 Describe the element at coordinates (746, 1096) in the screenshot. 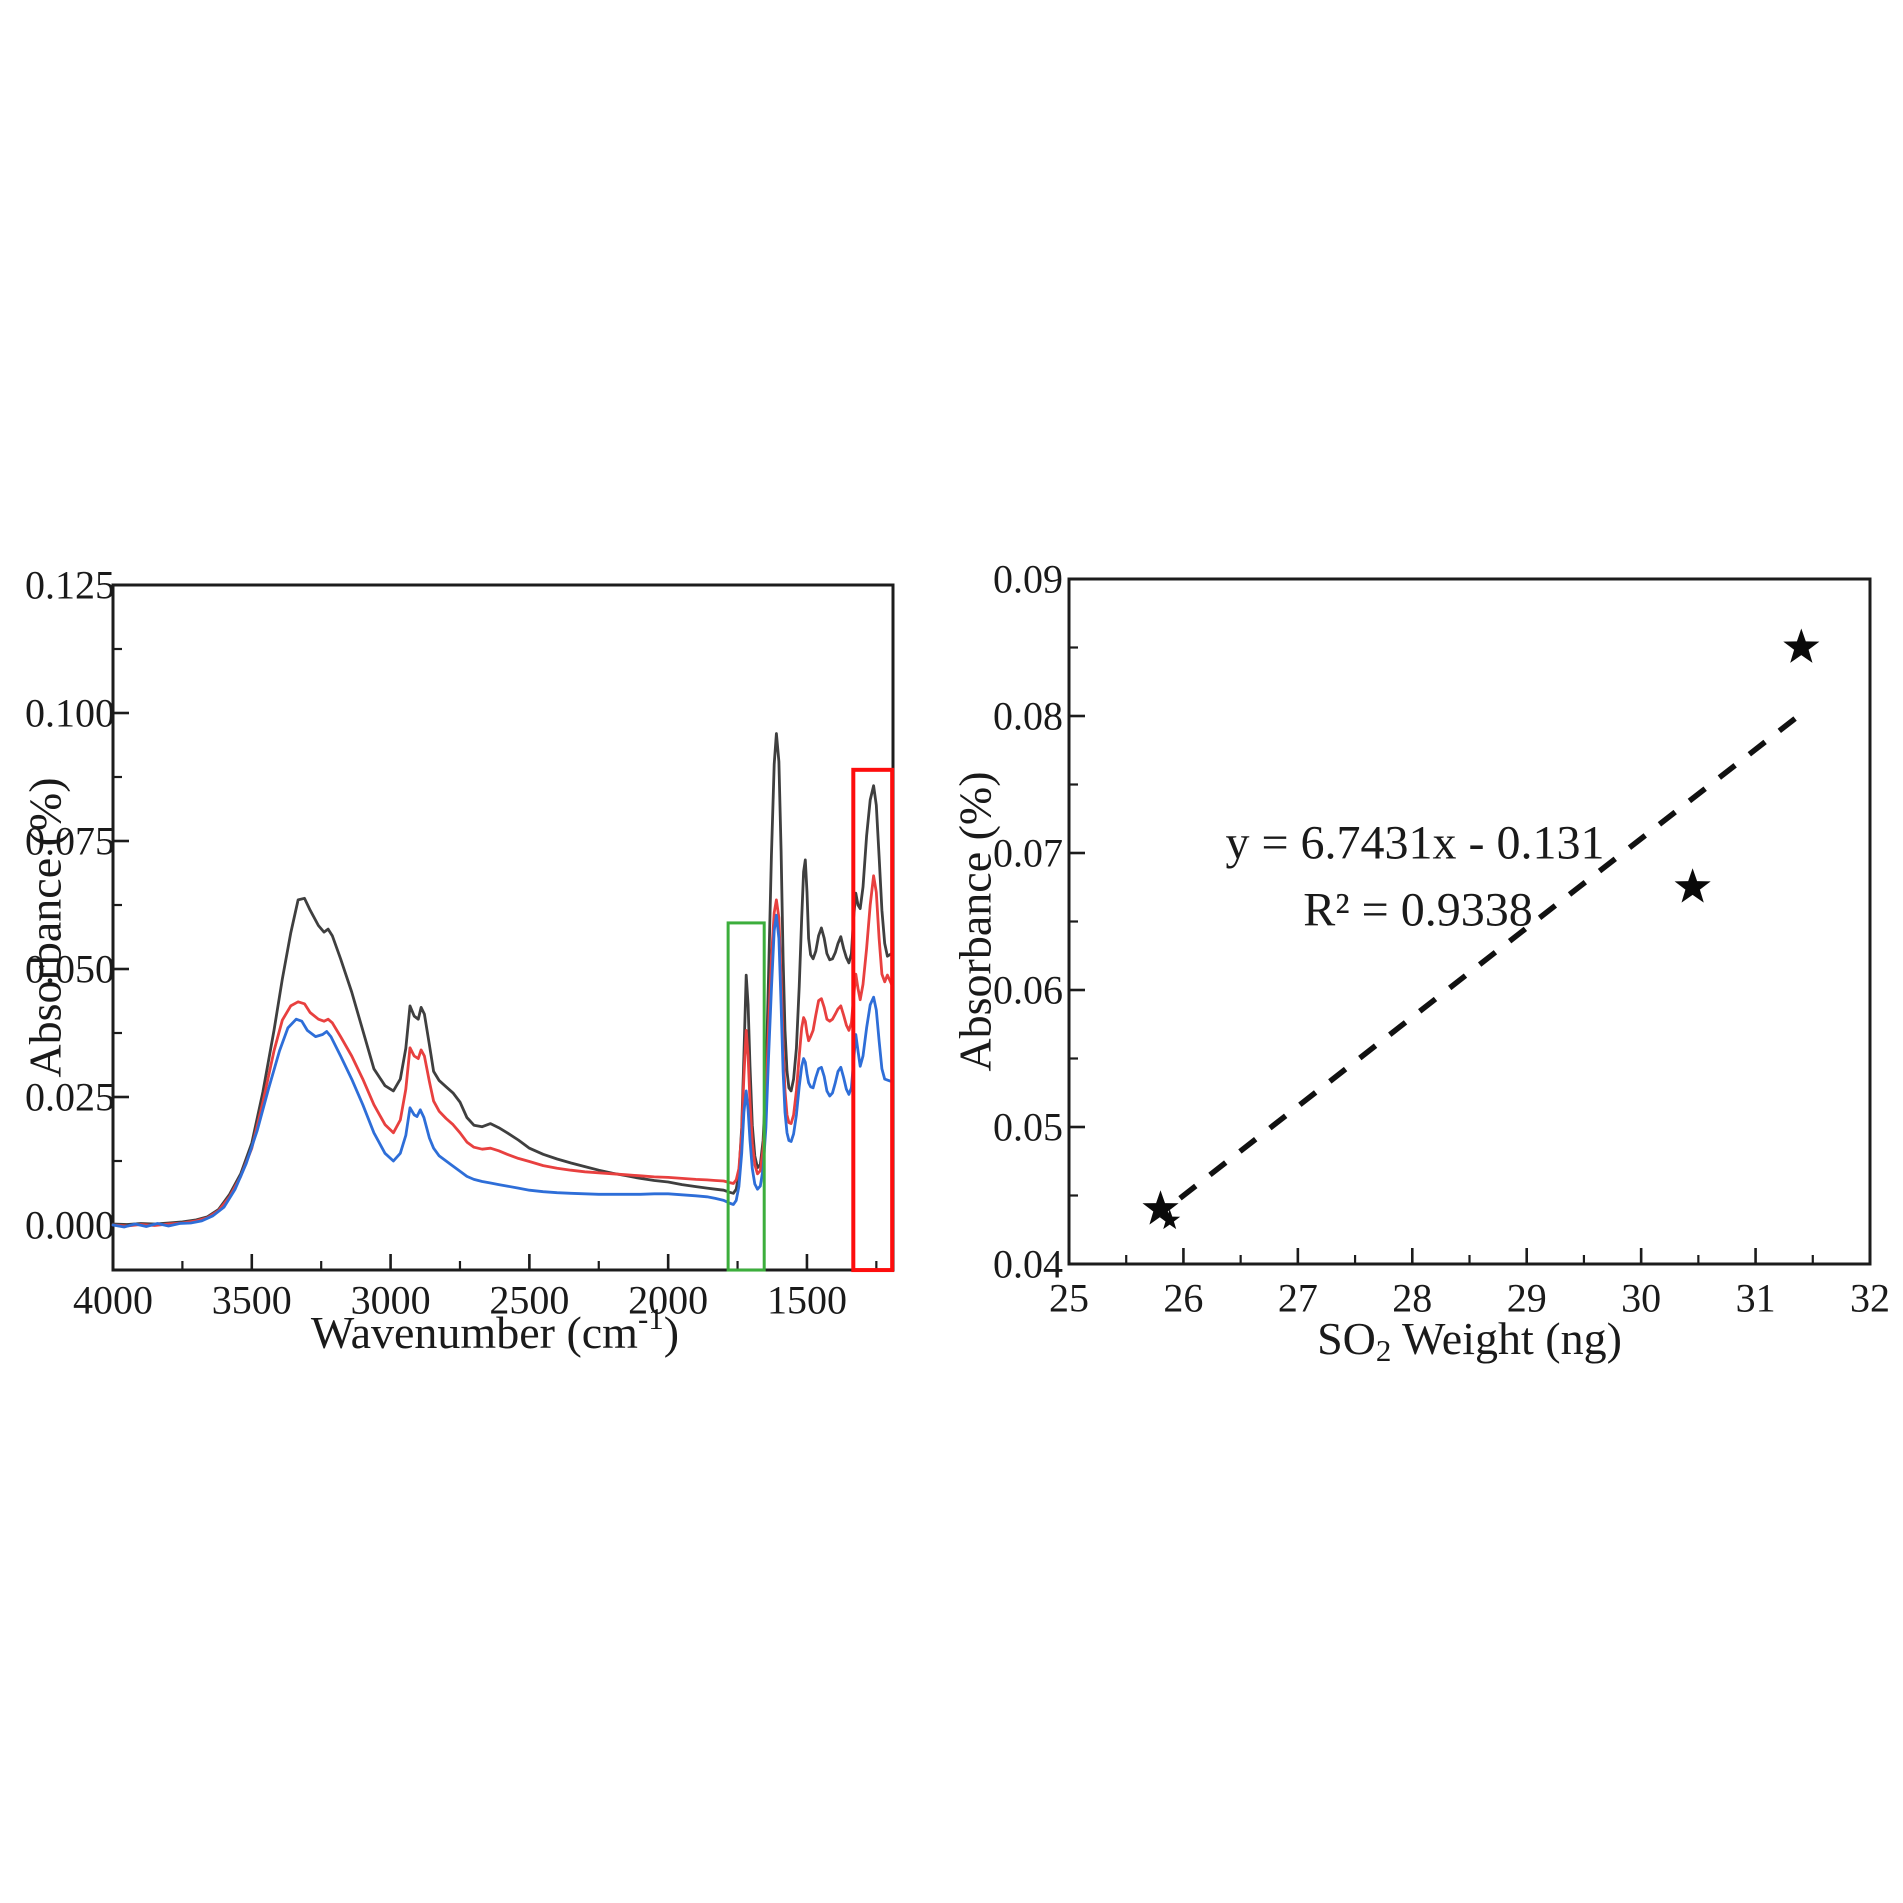

I see `green-highlight-box` at that location.